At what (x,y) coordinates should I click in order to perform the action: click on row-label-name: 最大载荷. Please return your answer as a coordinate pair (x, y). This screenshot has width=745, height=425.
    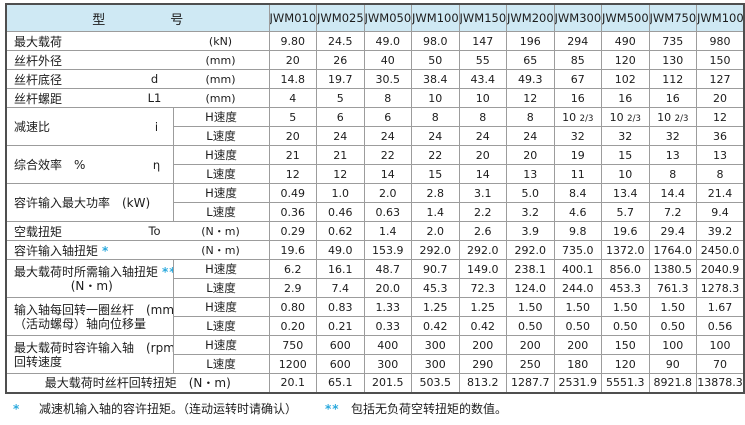
    Looking at the image, I should click on (74, 41).